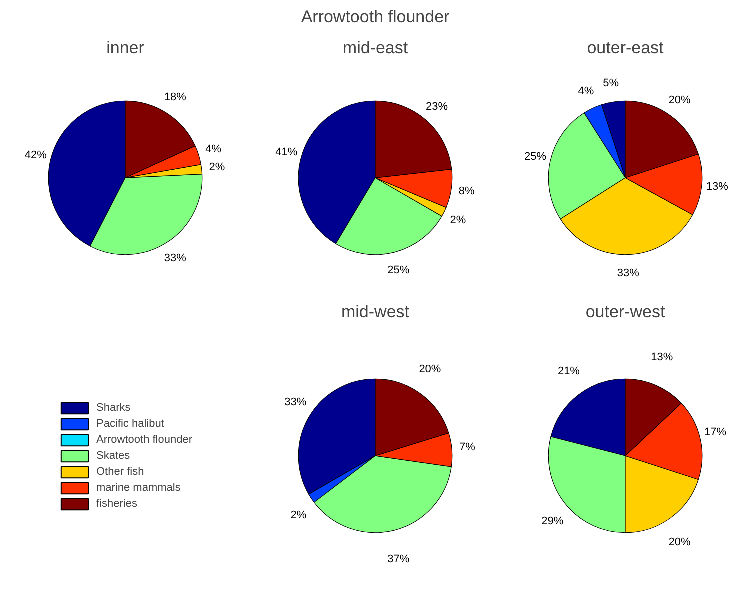 The image size is (756, 608). I want to click on data-label: 18%, so click(175, 98).